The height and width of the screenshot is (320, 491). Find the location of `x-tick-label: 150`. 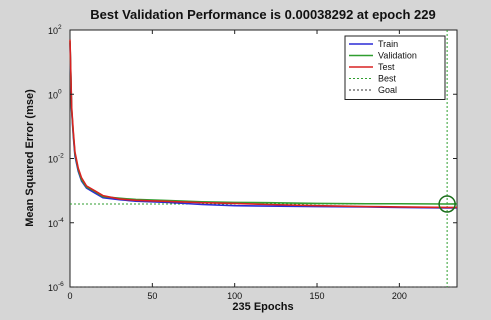

x-tick-label: 150 is located at coordinates (317, 296).